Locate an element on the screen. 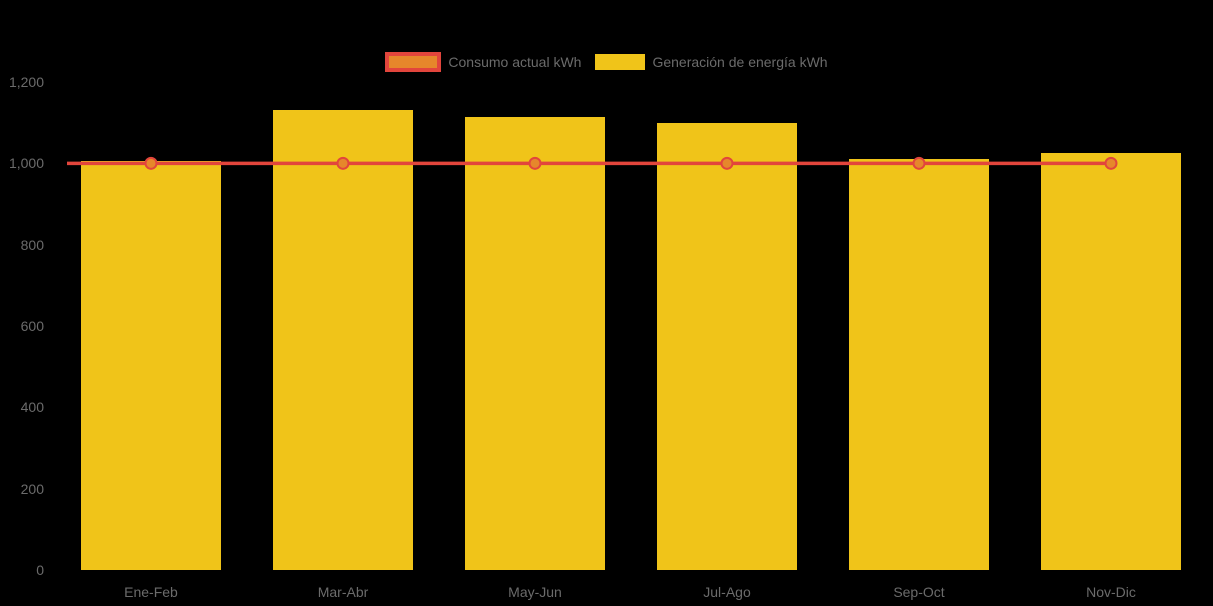 Image resolution: width=1213 pixels, height=606 pixels. line-point-mar-abr is located at coordinates (343, 163).